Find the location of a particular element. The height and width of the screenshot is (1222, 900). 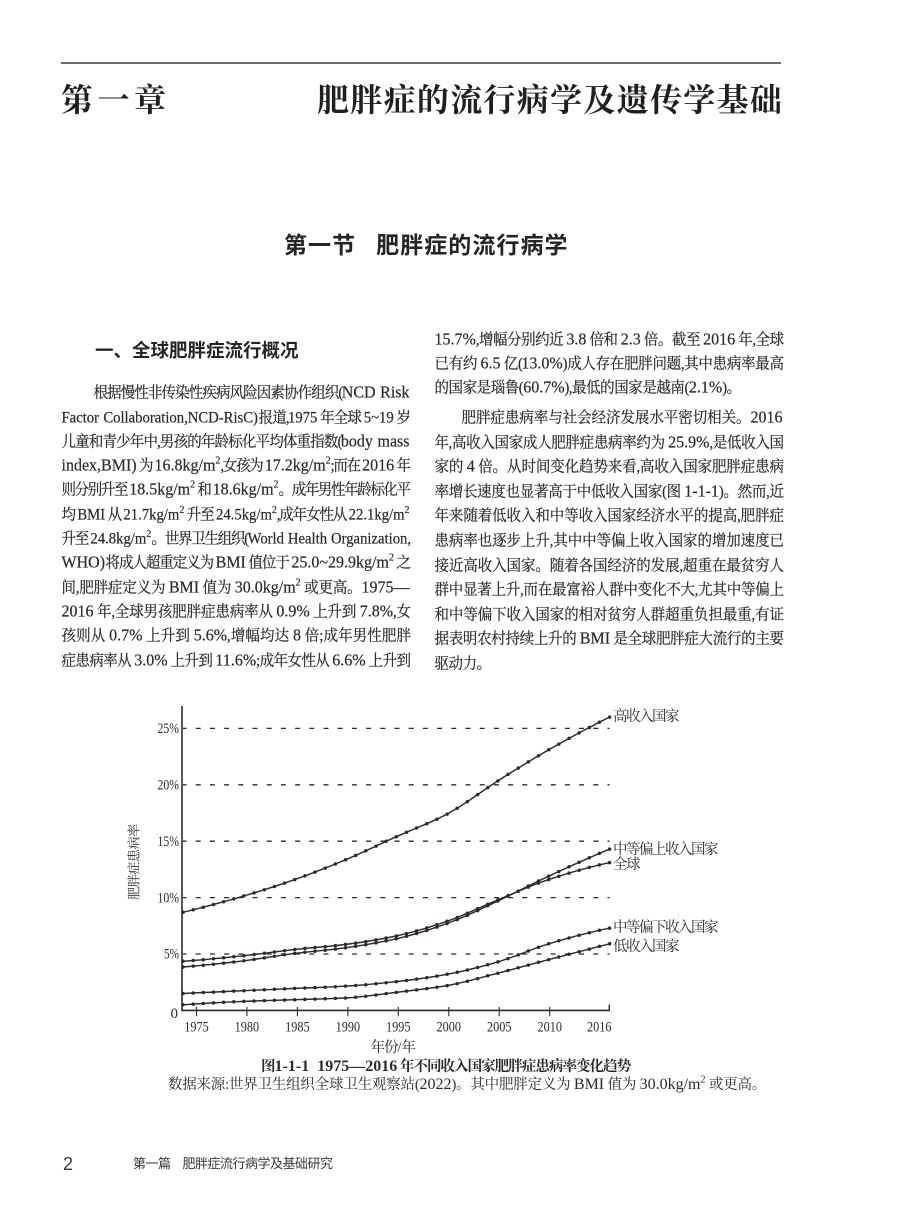

svg-text: 1990 is located at coordinates (348, 1028).